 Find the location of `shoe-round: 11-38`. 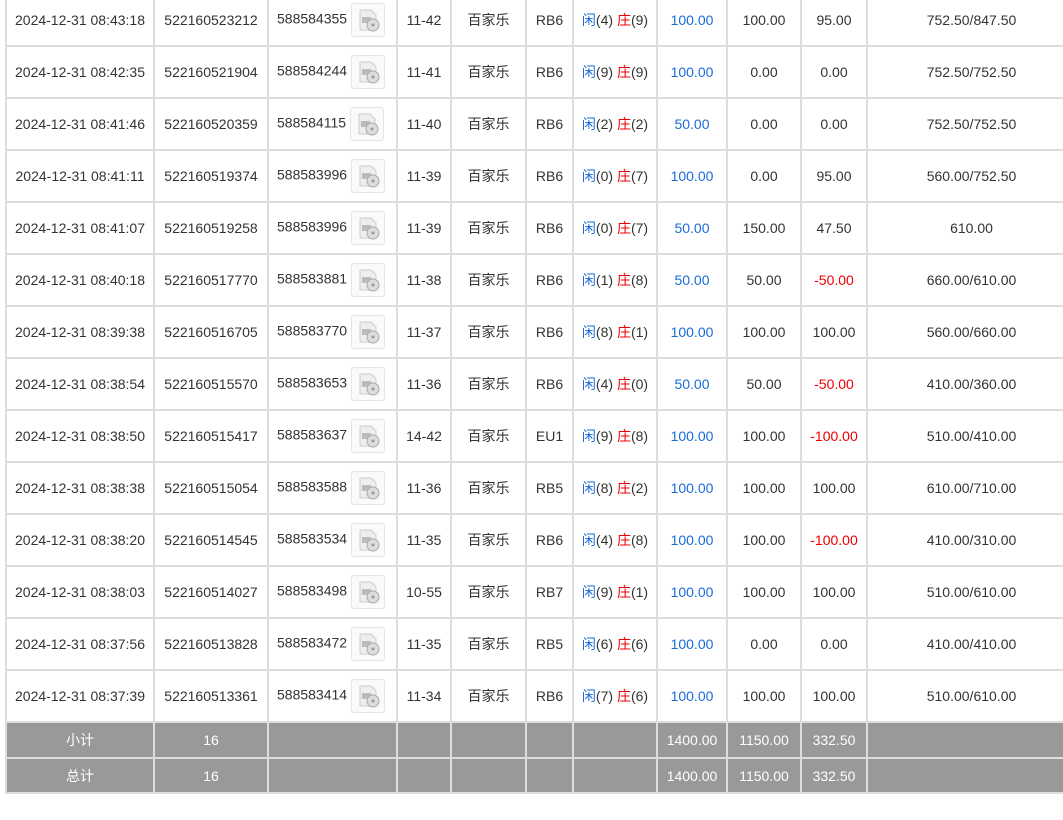

shoe-round: 11-38 is located at coordinates (424, 280).